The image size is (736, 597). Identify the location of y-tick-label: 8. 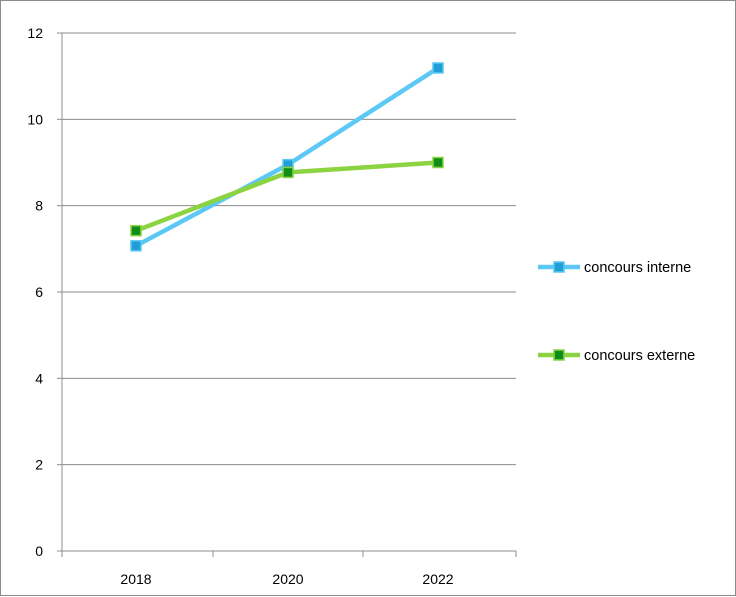
(39, 206).